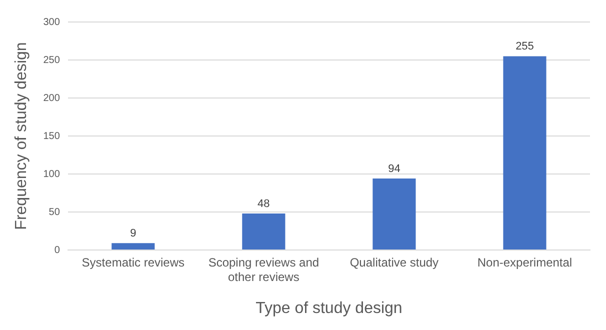  What do you see at coordinates (51, 22) in the screenshot?
I see `y-tick-label: 300` at bounding box center [51, 22].